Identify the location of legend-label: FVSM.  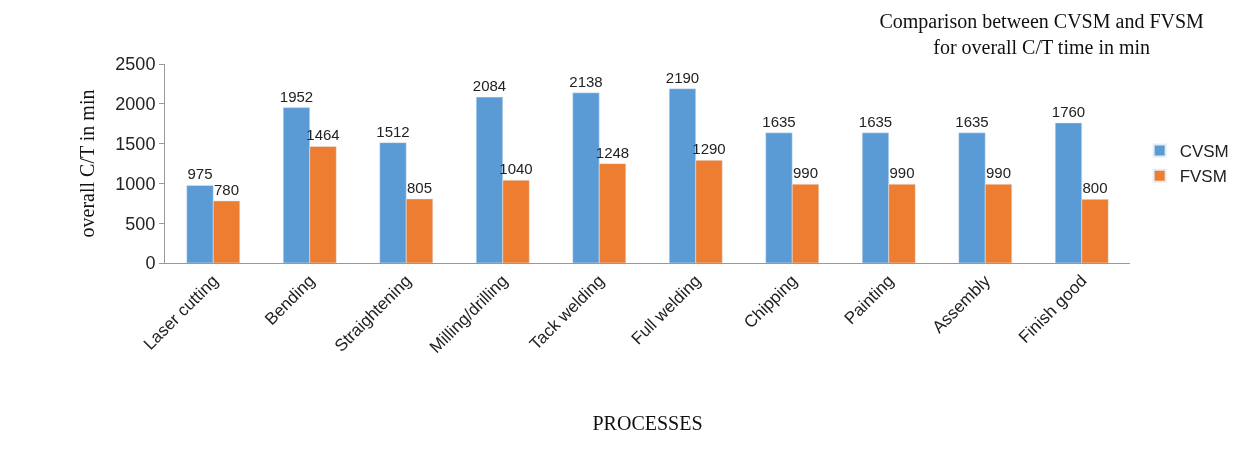
(1203, 177).